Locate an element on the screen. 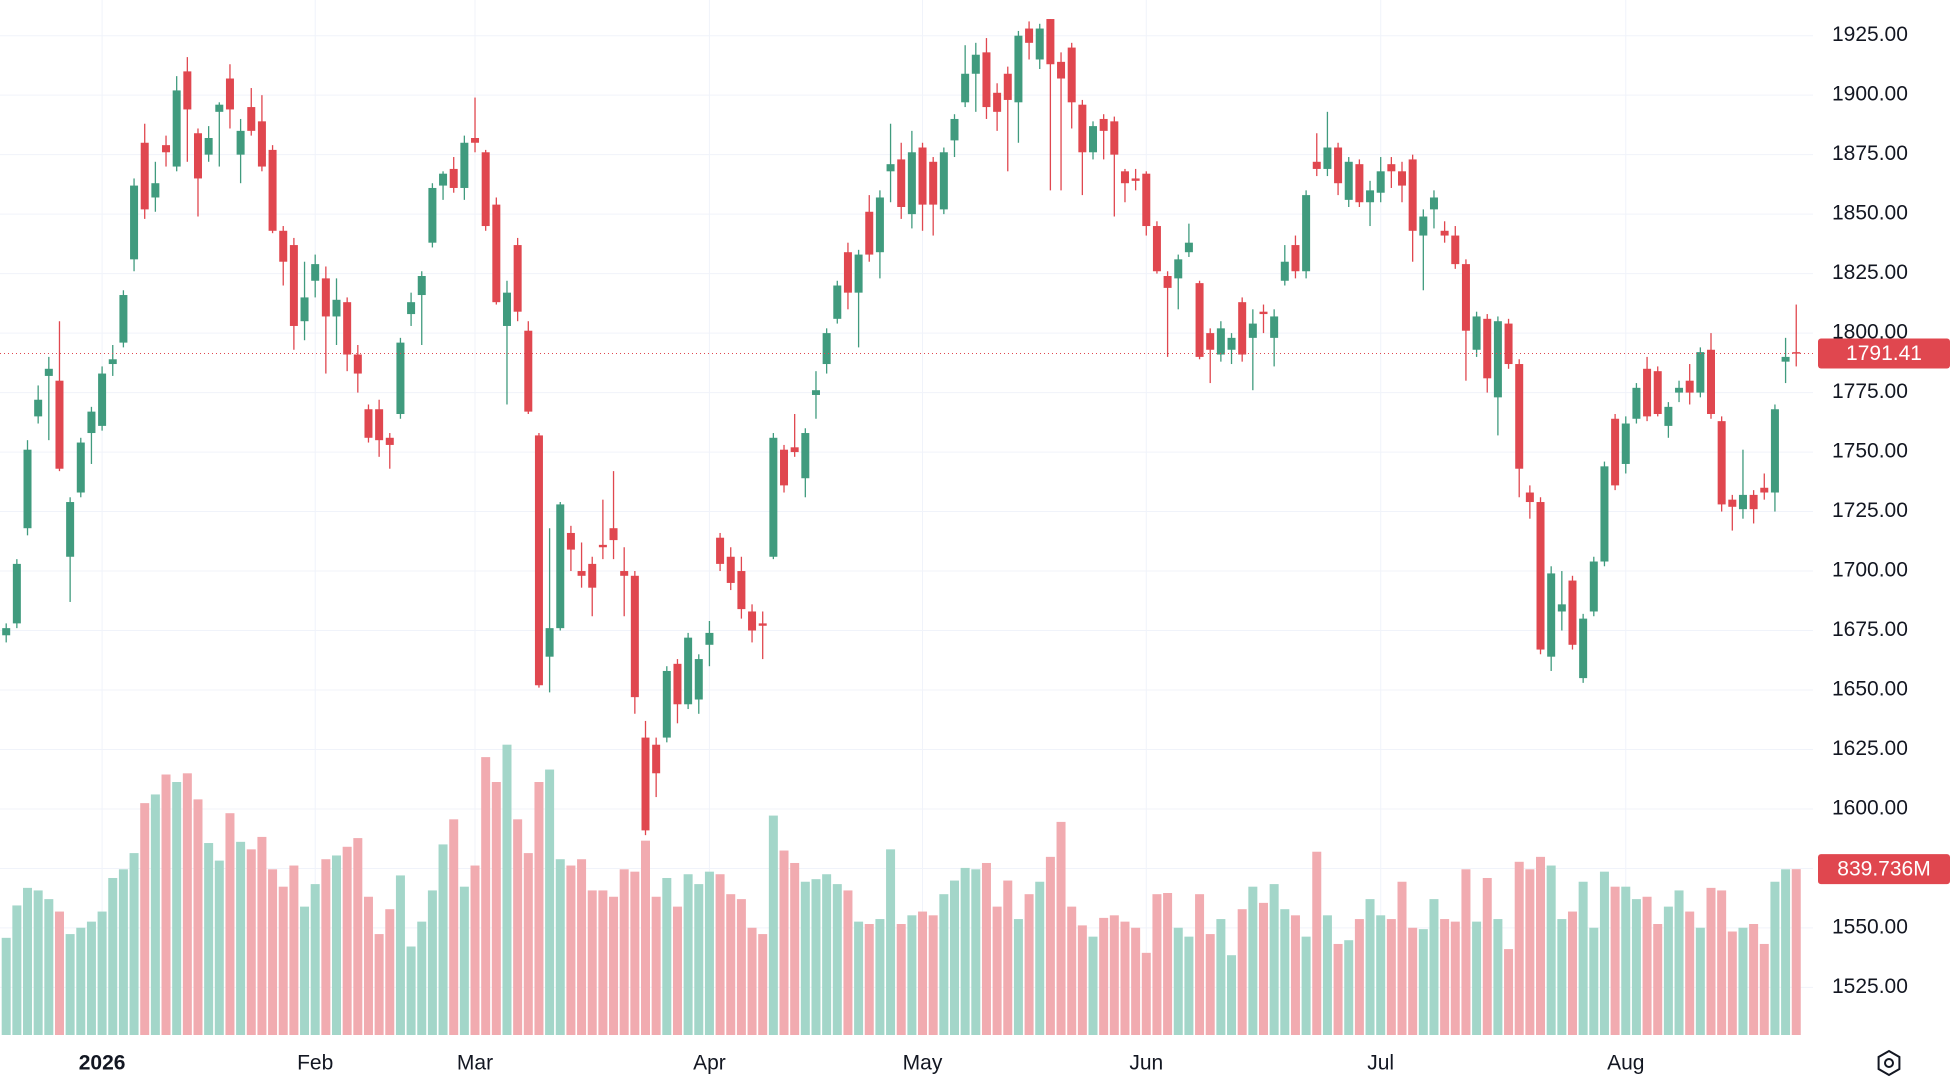  y-tick-label: 1600.00 is located at coordinates (1870, 808).